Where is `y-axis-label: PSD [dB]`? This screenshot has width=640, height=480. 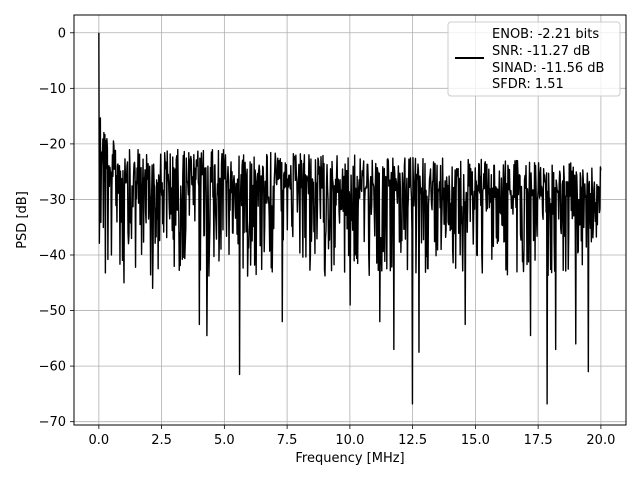
y-axis-label: PSD [dB] is located at coordinates (22, 220).